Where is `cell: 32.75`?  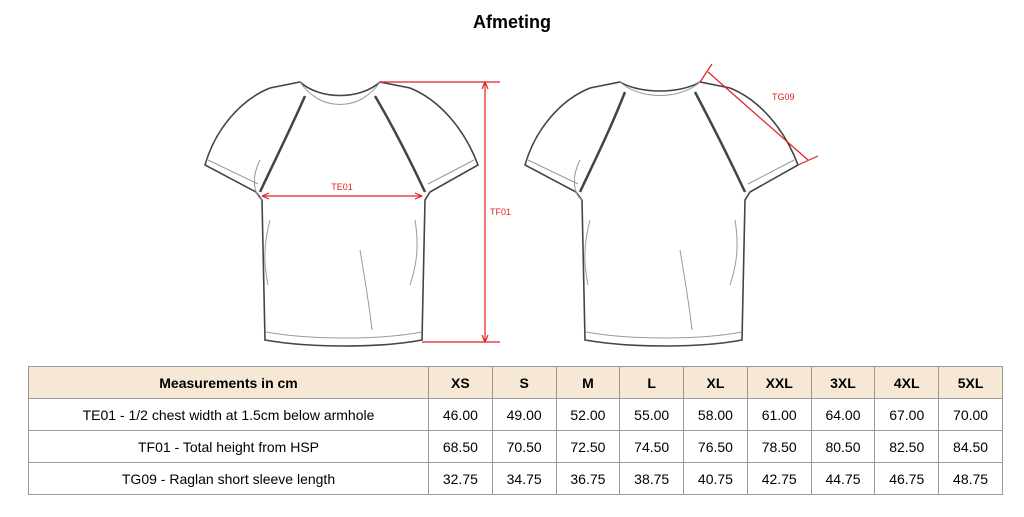
cell: 32.75 is located at coordinates (460, 478).